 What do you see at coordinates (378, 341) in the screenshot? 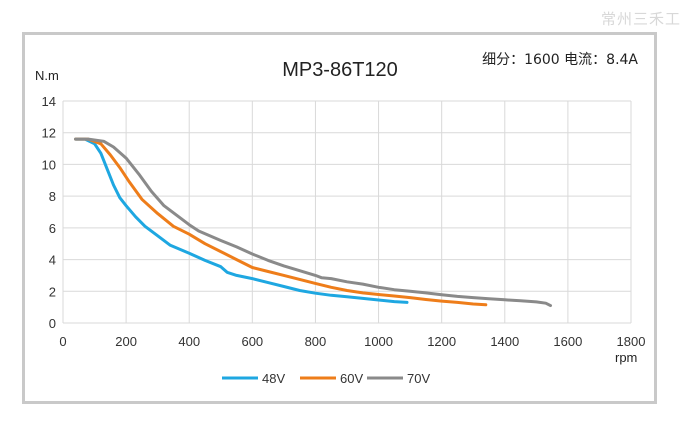
I see `x-tick-label: 1000` at bounding box center [378, 341].